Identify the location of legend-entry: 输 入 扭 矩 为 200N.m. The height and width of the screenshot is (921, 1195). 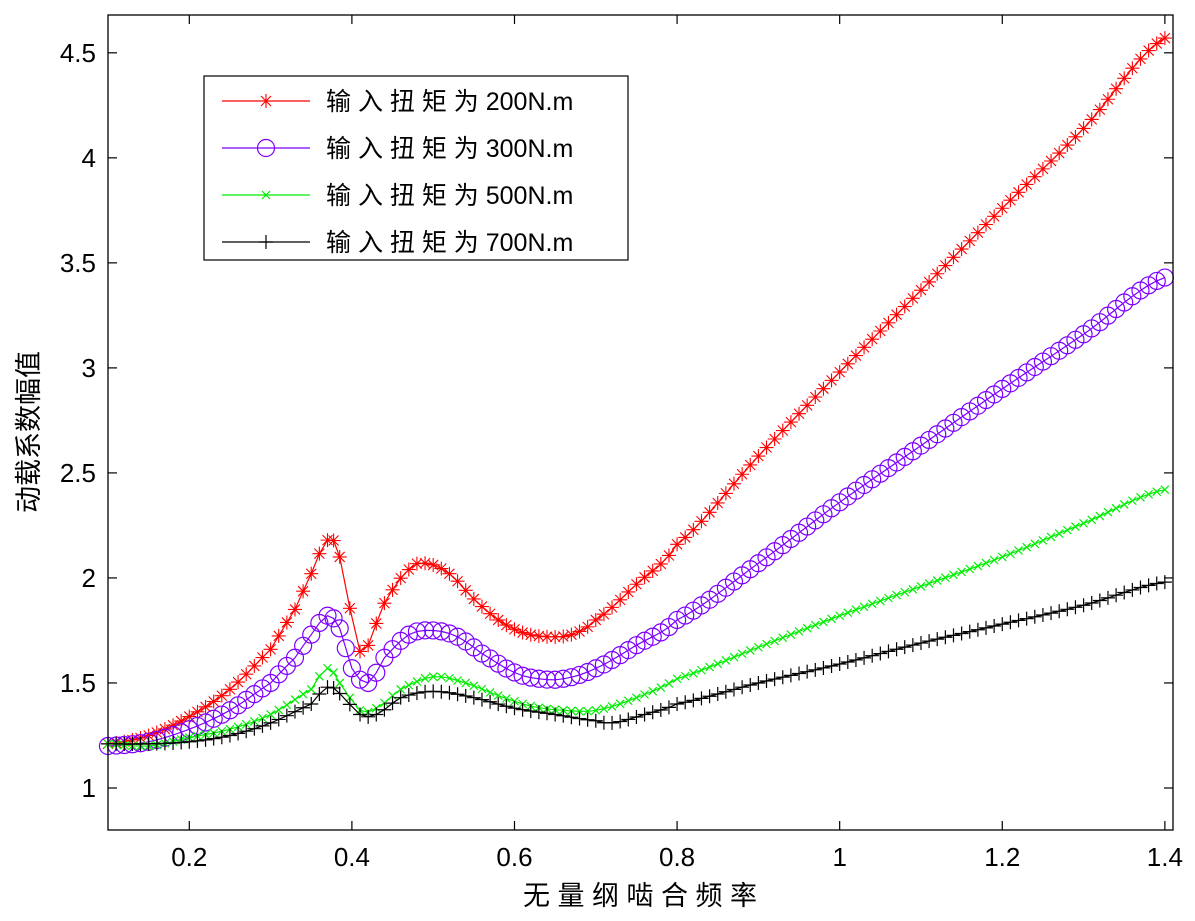
(397, 102).